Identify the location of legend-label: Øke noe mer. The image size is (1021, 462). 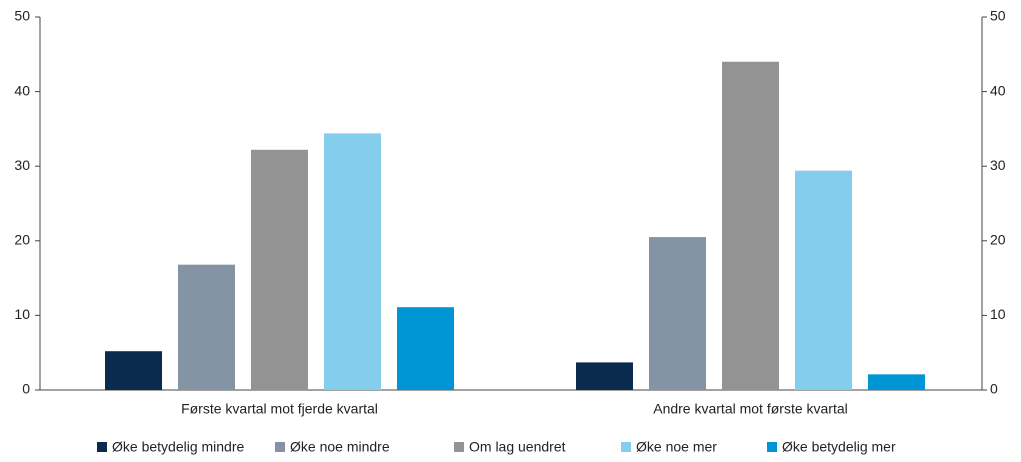
(676, 447).